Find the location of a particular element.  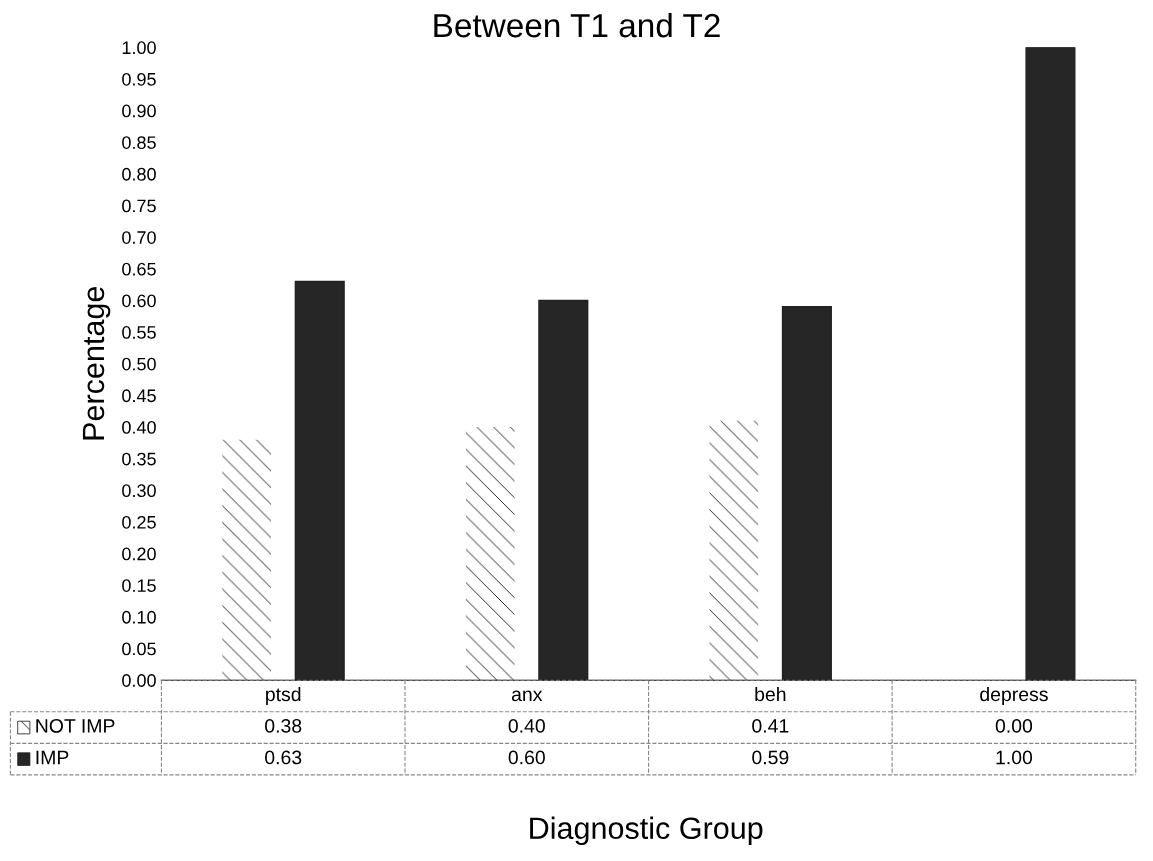

y-tick-label: 0.60 is located at coordinates (139, 301).